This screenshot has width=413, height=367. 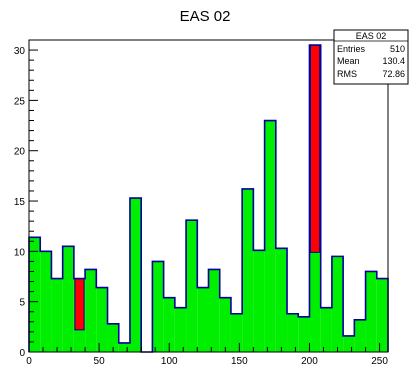 I want to click on stats-box-frame, so click(x=371, y=57).